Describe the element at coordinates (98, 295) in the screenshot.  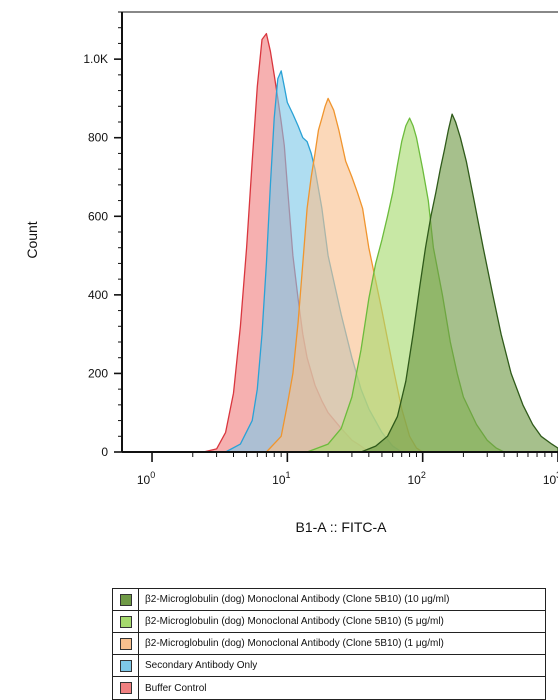
I see `y-tick-label: 400` at that location.